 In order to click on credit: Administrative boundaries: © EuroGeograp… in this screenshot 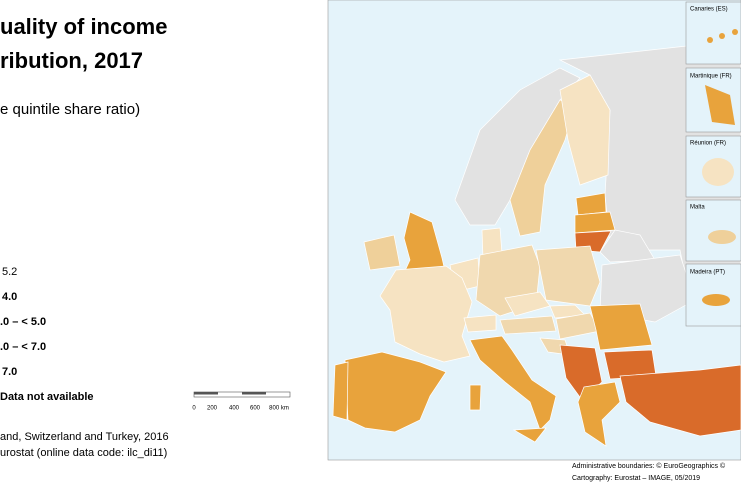, I will do `click(649, 466)`.